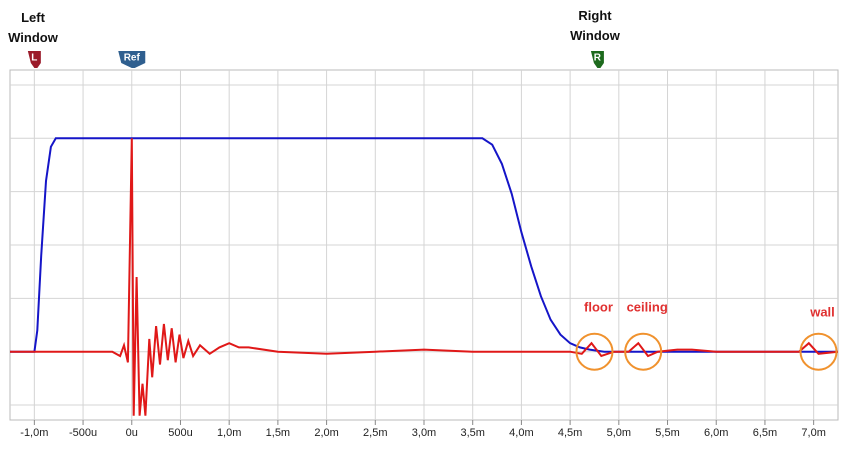 This screenshot has height=451, width=846. What do you see at coordinates (822, 311) in the screenshot?
I see `reflection-label: wall` at bounding box center [822, 311].